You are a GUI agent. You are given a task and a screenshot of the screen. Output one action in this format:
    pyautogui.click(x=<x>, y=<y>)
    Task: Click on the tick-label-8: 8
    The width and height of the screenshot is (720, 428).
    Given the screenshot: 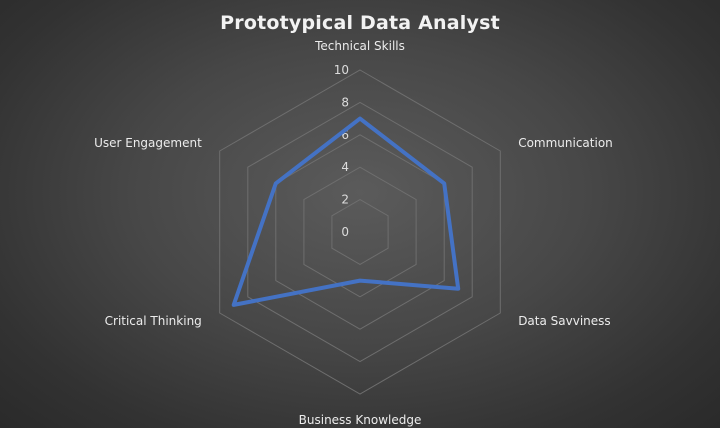 What is the action you would take?
    pyautogui.click(x=345, y=102)
    